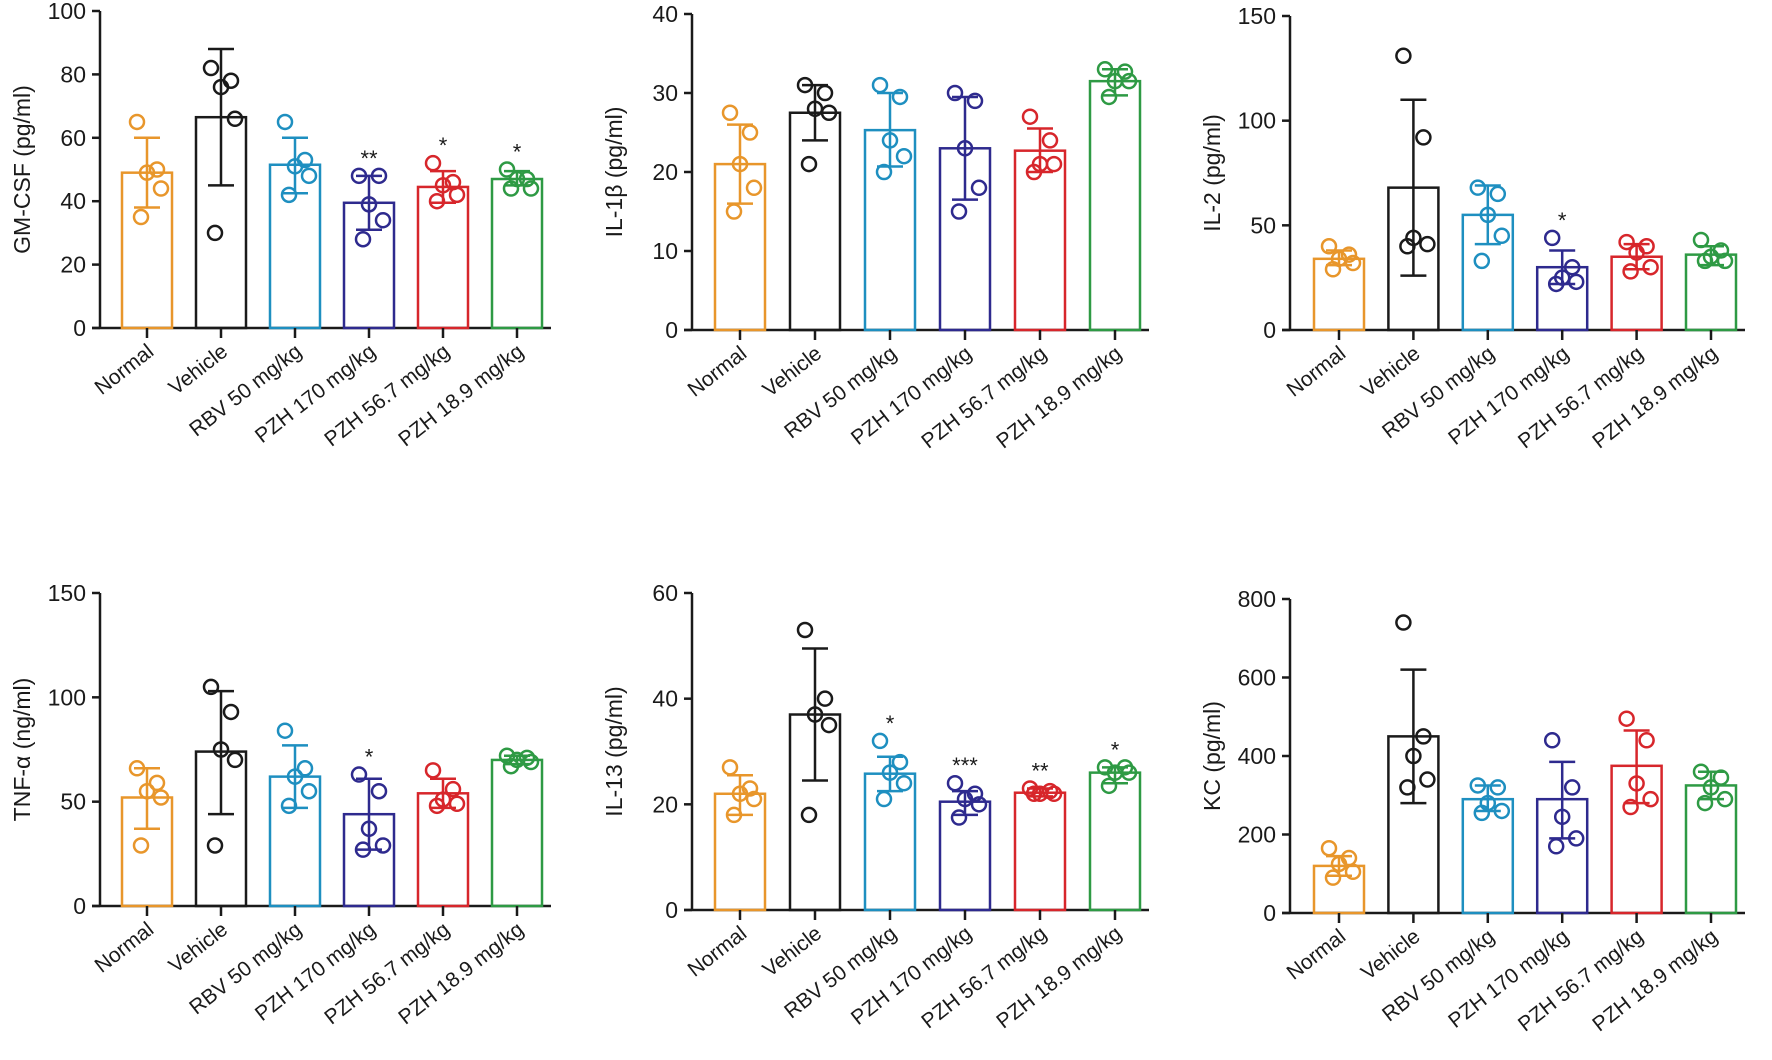 The image size is (1772, 1060). What do you see at coordinates (79, 906) in the screenshot?
I see `y-tick-label: 0` at bounding box center [79, 906].